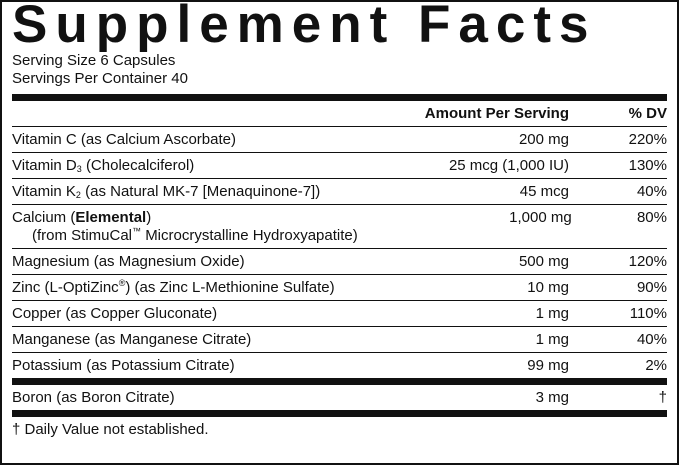 The width and height of the screenshot is (679, 465). I want to click on superscript: ®, so click(122, 283).